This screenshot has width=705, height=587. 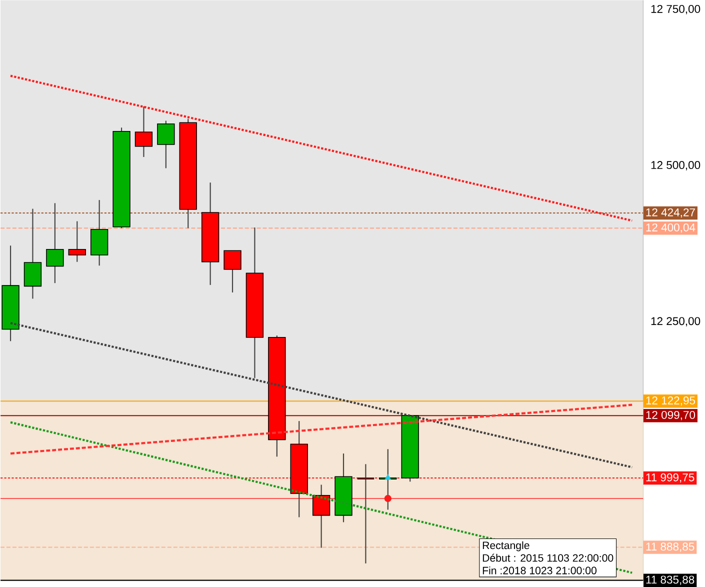 I want to click on ref-line-label: 12 099,70, so click(x=671, y=415).